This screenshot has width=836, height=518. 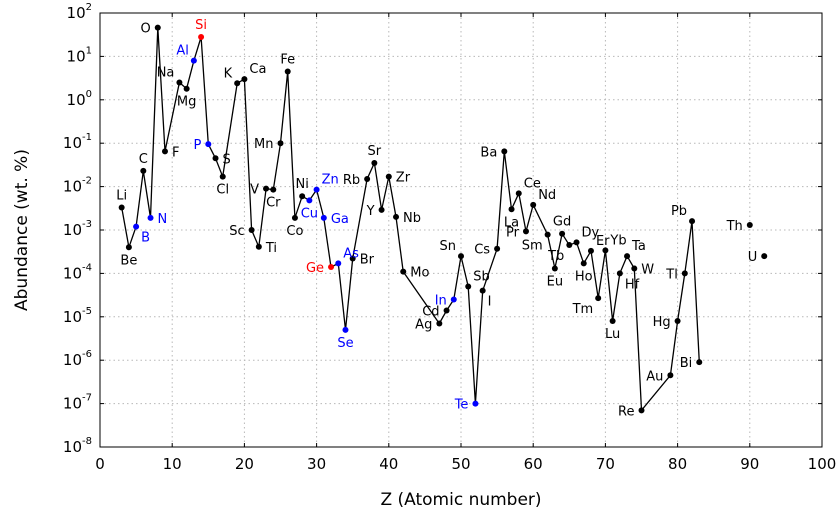 I want to click on x-tick-label: 50, so click(x=460, y=464).